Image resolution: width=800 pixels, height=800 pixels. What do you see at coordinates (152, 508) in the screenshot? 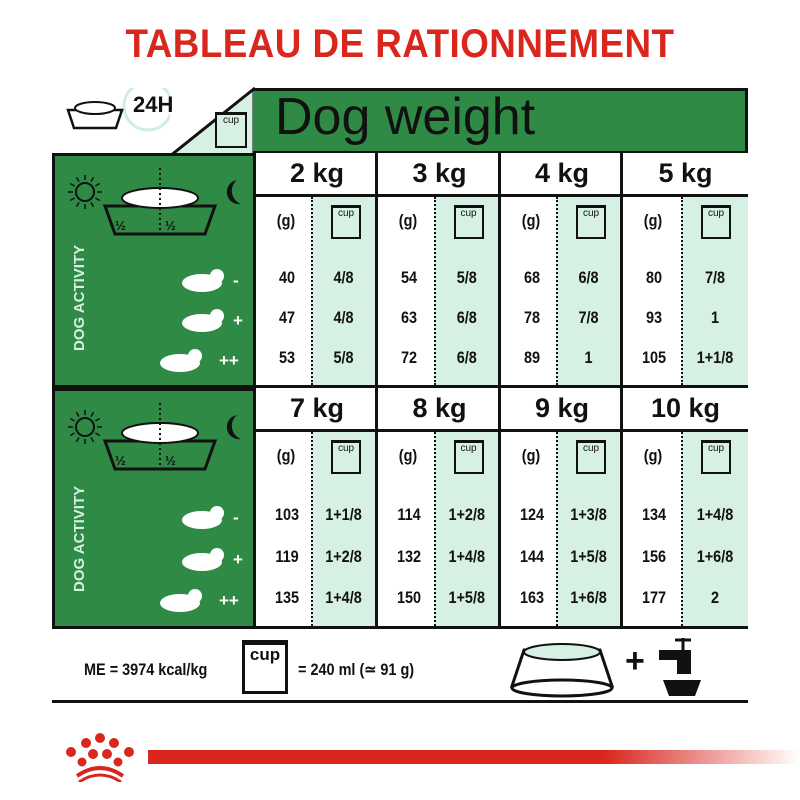
I see `activity-panel: ½ ½ DOG ACTIVITY - + ++` at bounding box center [152, 508].